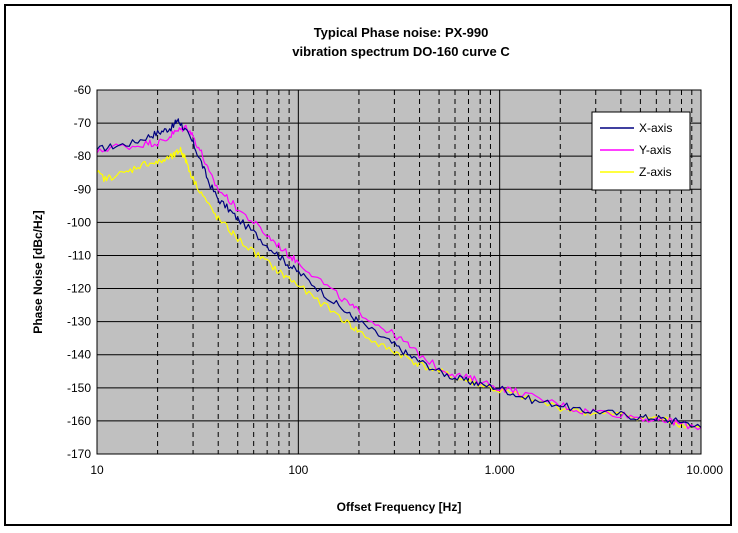  Describe the element at coordinates (79, 454) in the screenshot. I see `y-tick-label: -170` at that location.